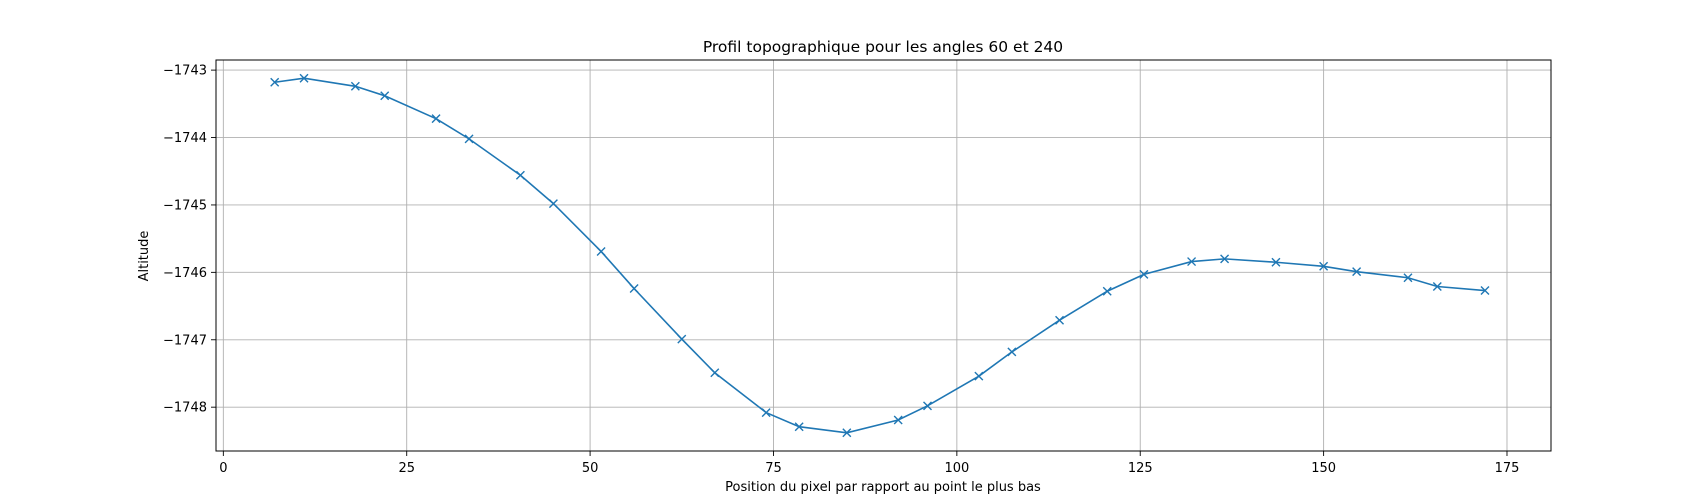 The width and height of the screenshot is (1700, 500). What do you see at coordinates (144, 256) in the screenshot?
I see `y-axis-label: Altitude` at bounding box center [144, 256].